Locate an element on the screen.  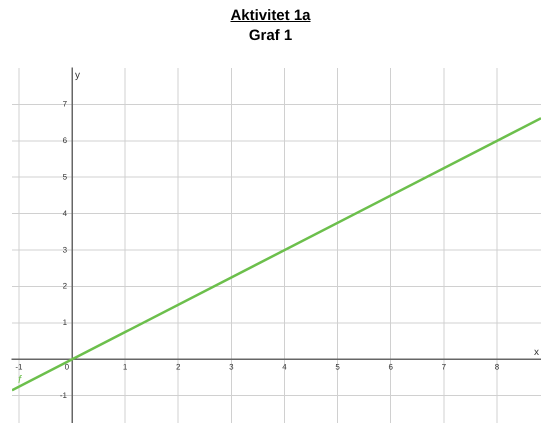
y-tick-label: -1 is located at coordinates (64, 395).